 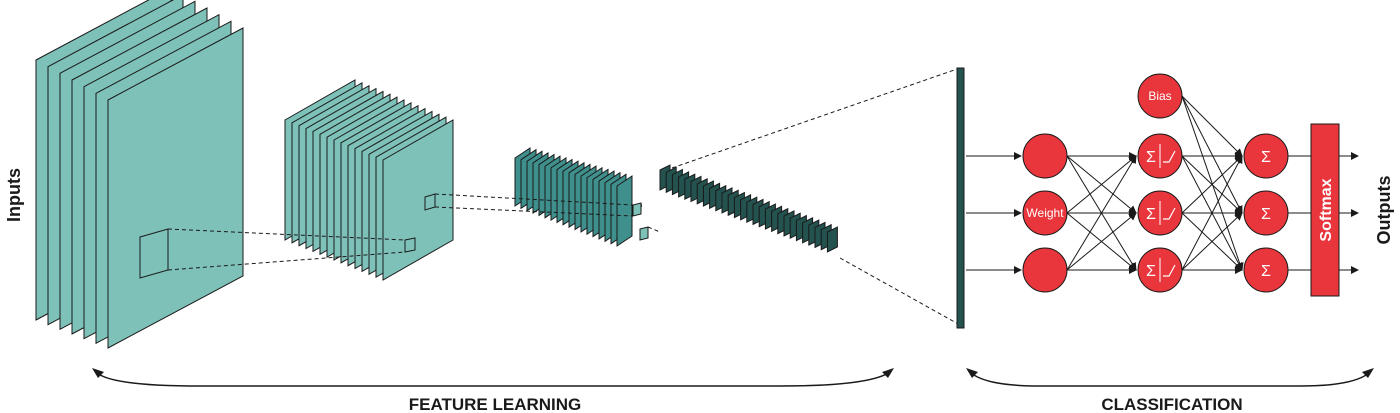 I want to click on classification-bracket, so click(x=1170, y=377).